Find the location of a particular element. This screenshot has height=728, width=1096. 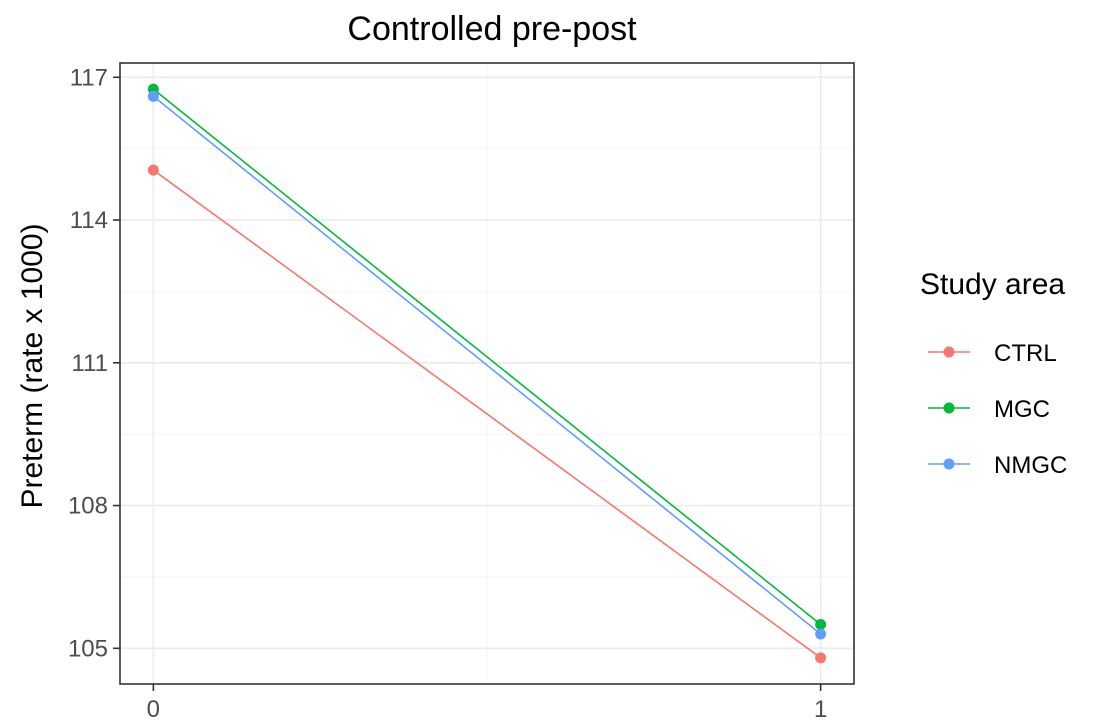

y-tick-label: 105 is located at coordinates (88, 648).